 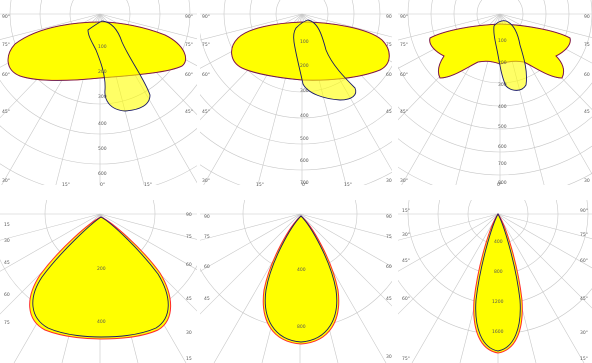 I want to click on angle-labels-right-3: 90 75 60 45 30, so click(x=587, y=99).